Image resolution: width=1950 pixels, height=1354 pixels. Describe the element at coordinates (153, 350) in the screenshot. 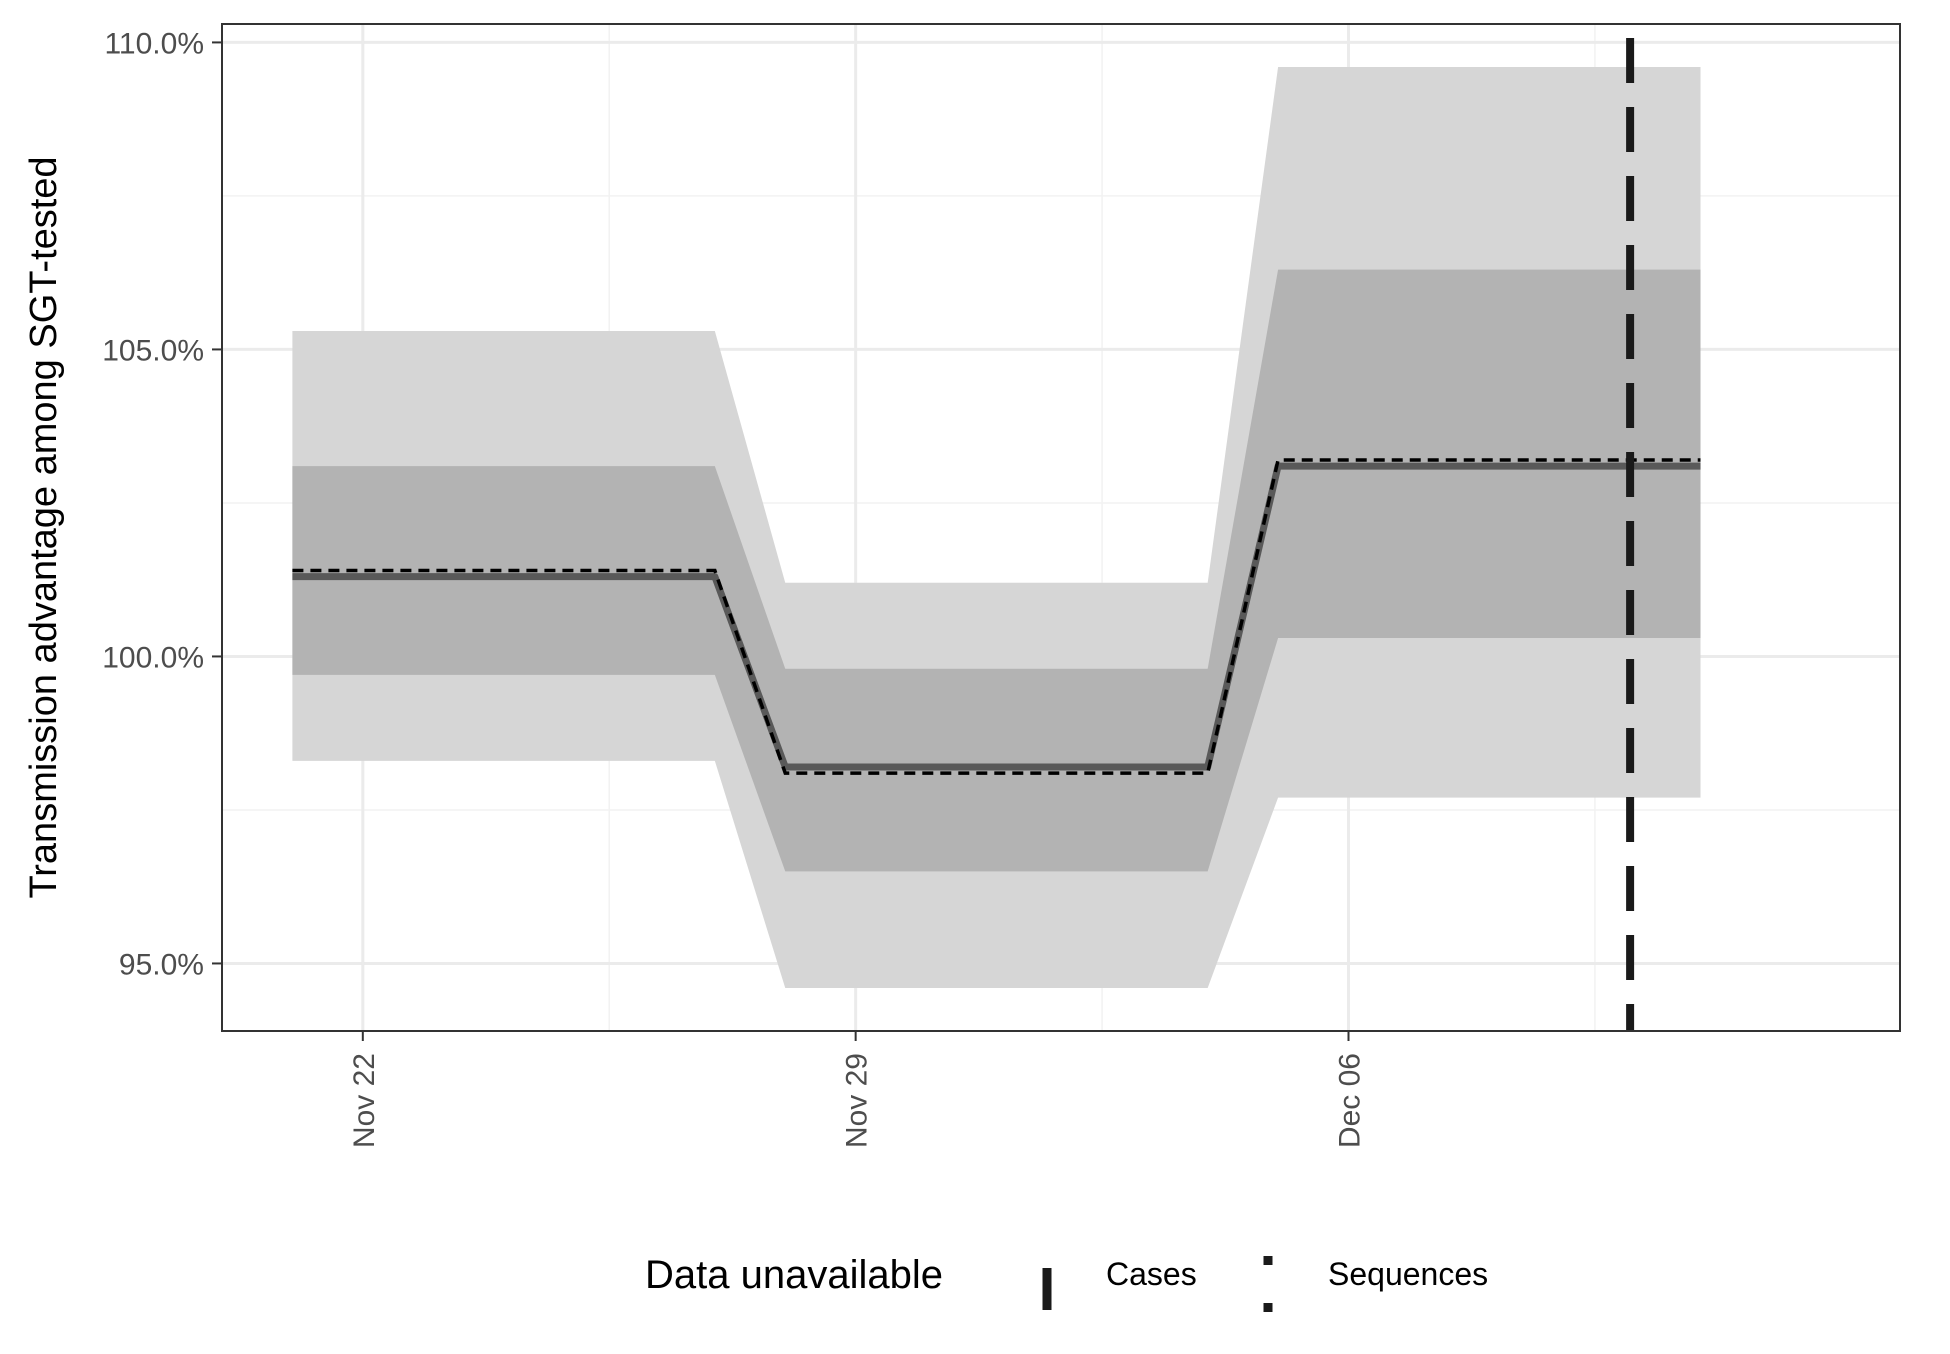

I see `y-tick-label: 105.0%` at that location.